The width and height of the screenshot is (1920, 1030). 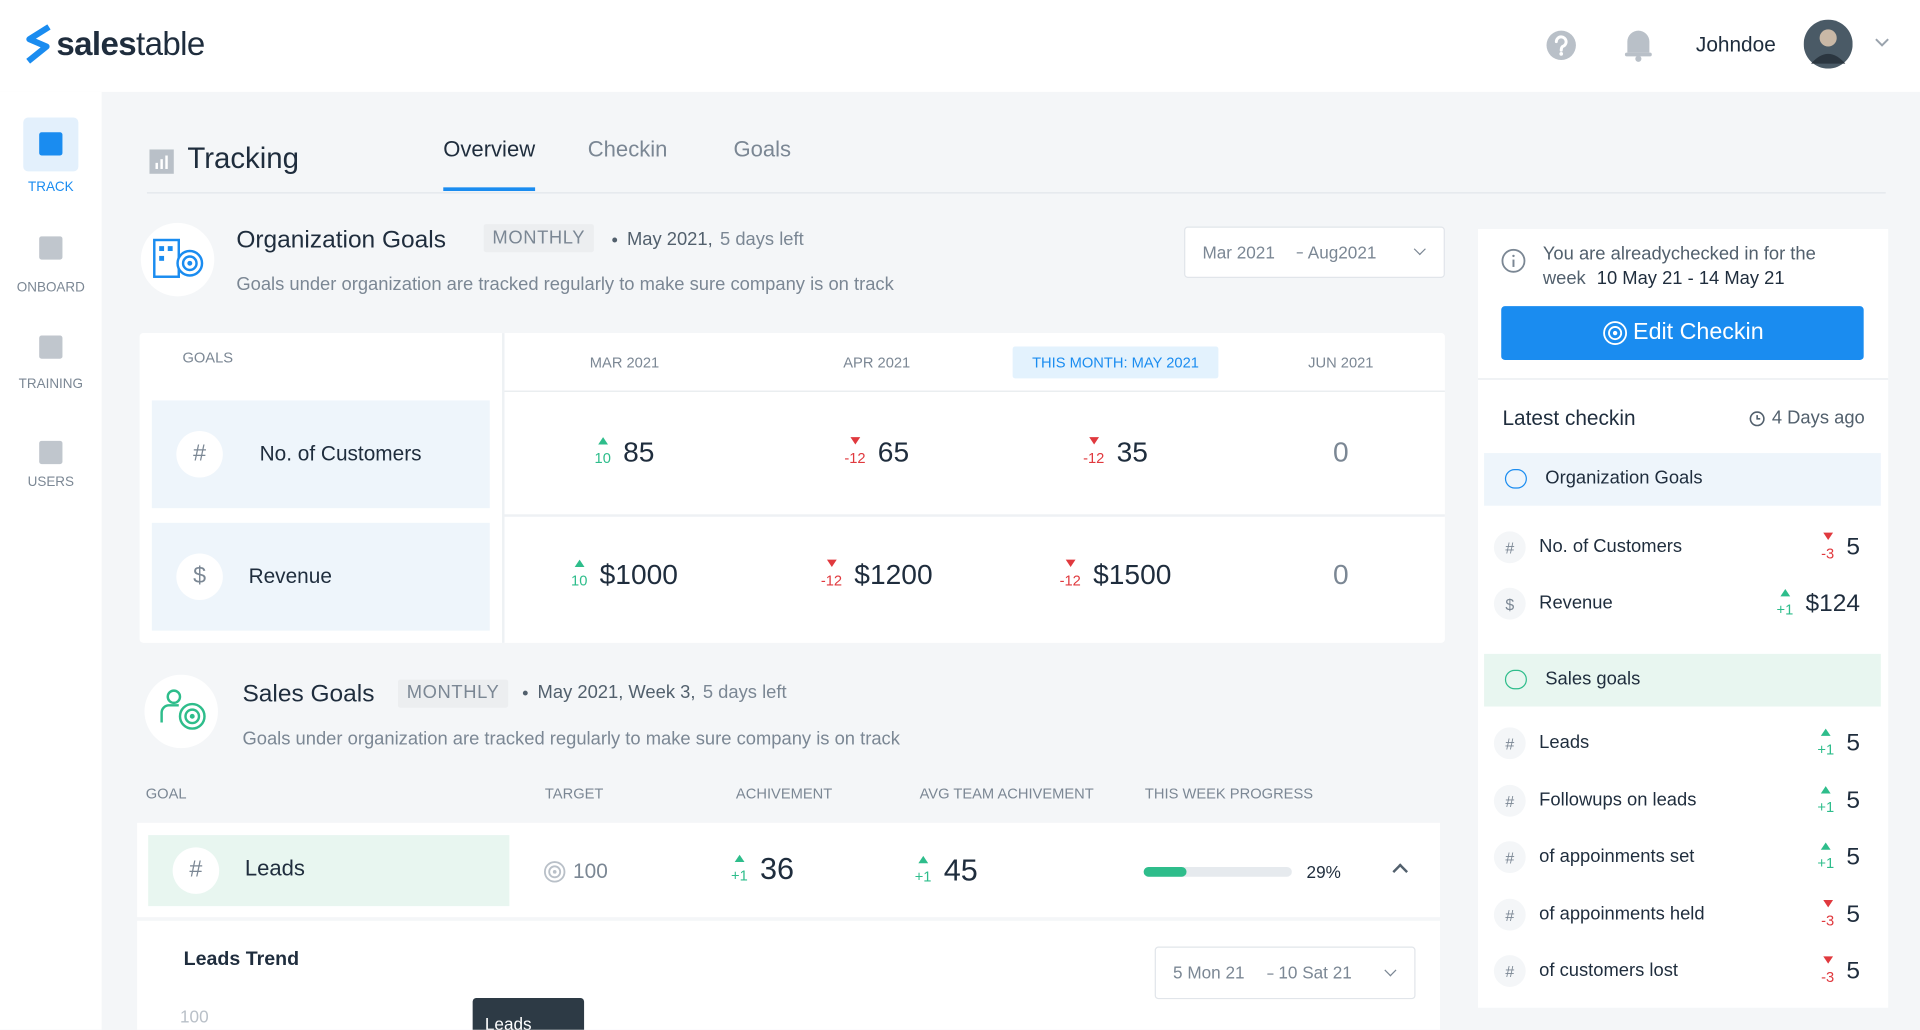 What do you see at coordinates (1341, 362) in the screenshot?
I see `month-header: JUN 2021` at bounding box center [1341, 362].